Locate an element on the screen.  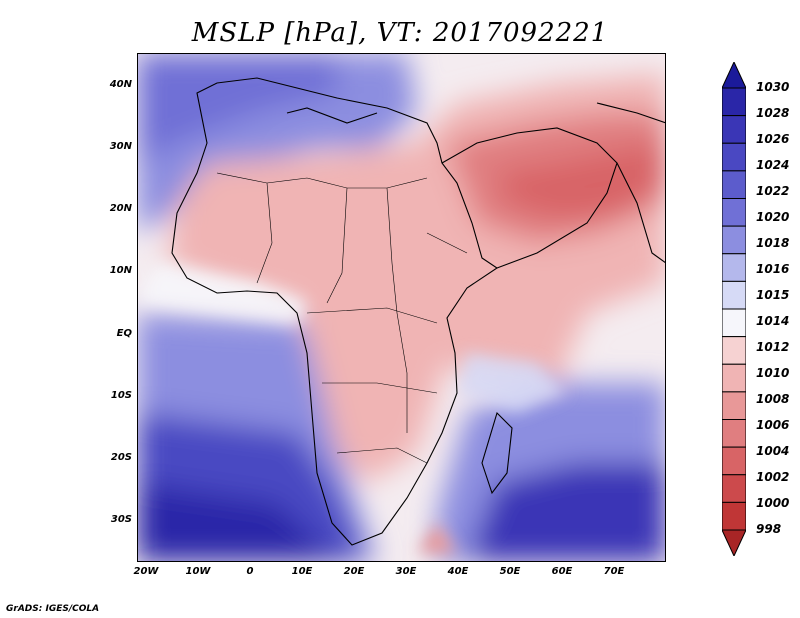
colorbar-top-arrow is located at coordinates (734, 75).